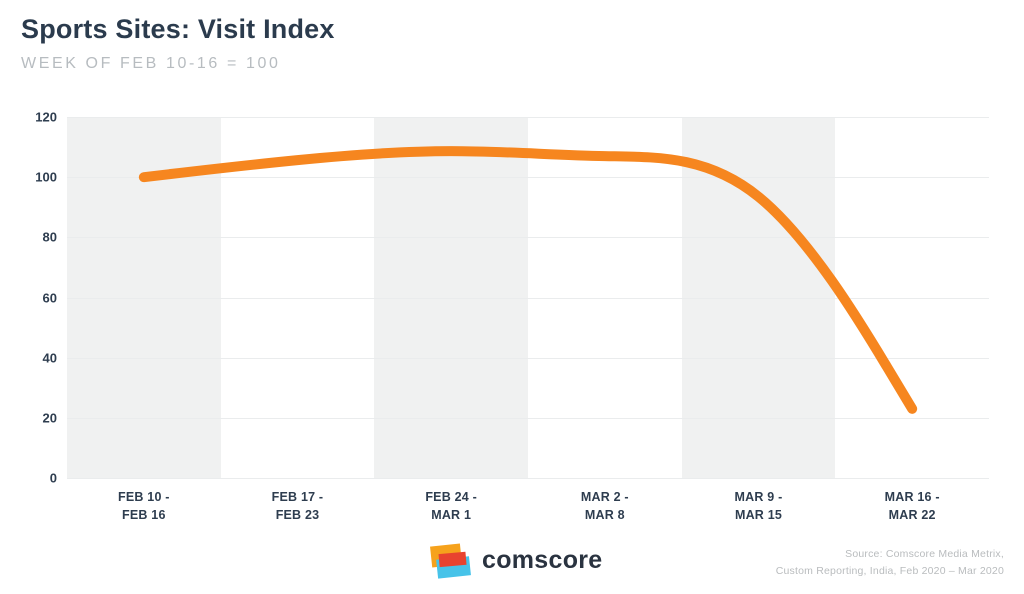  I want to click on y-tick-label-80: 80, so click(49, 237).